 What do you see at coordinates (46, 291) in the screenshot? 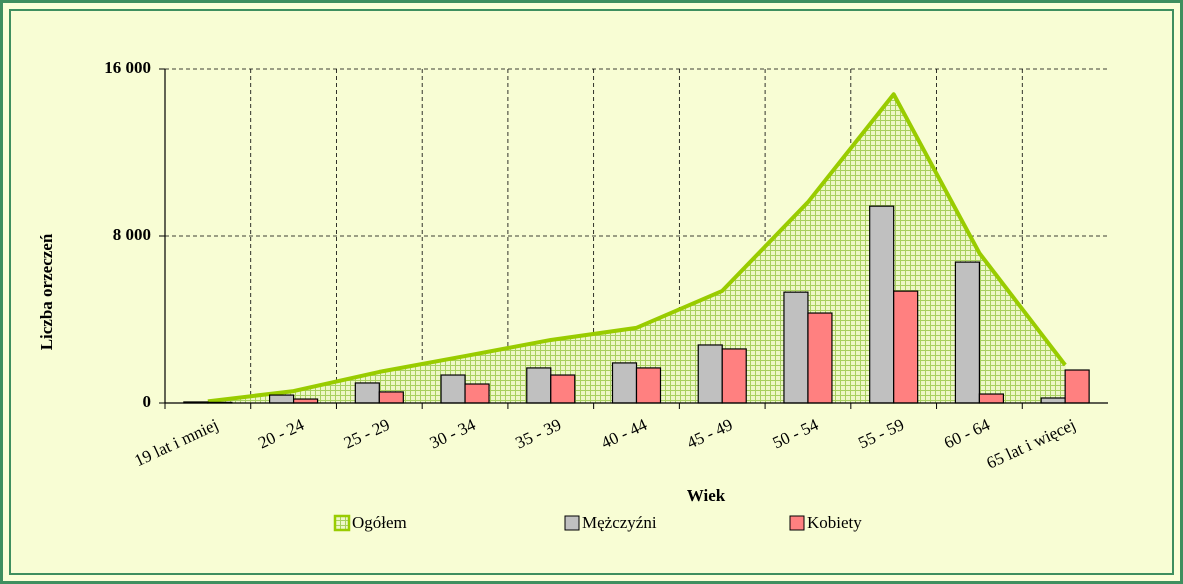
I see `y-axis-label: Liczba orzeczeń` at bounding box center [46, 291].